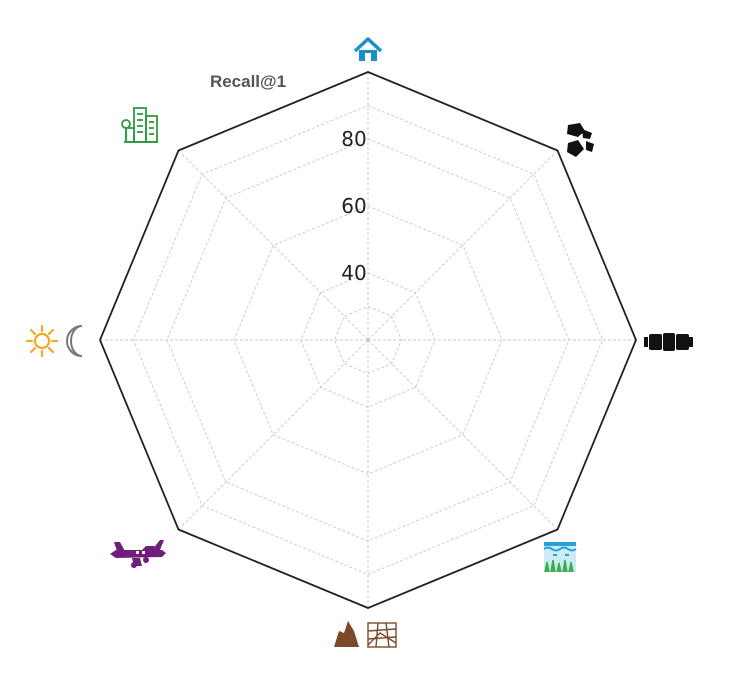 The height and width of the screenshot is (678, 732). What do you see at coordinates (248, 81) in the screenshot?
I see `metric-label: Recall@1` at bounding box center [248, 81].